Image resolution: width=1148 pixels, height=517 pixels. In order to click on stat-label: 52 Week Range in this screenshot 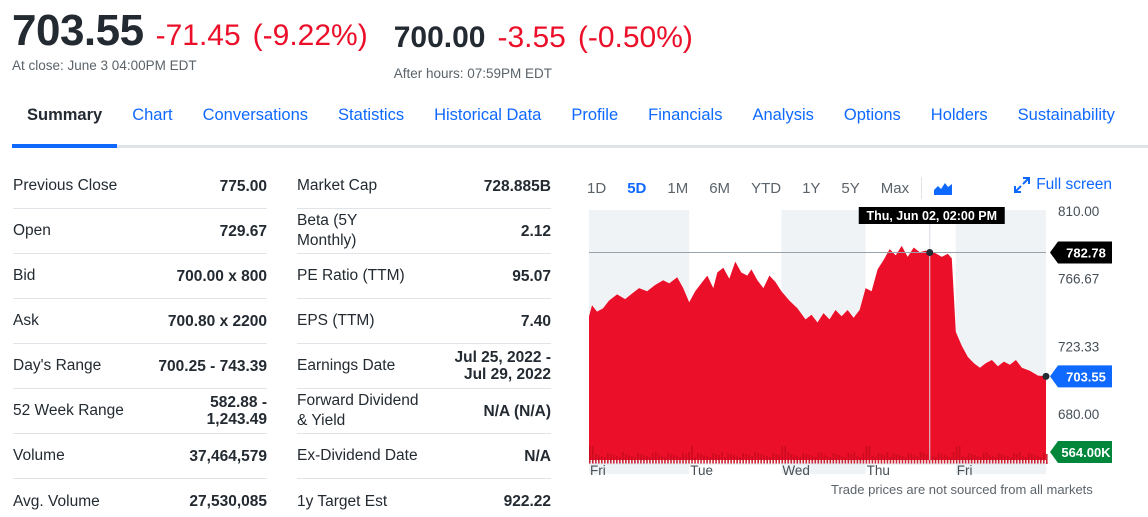, I will do `click(68, 410)`.